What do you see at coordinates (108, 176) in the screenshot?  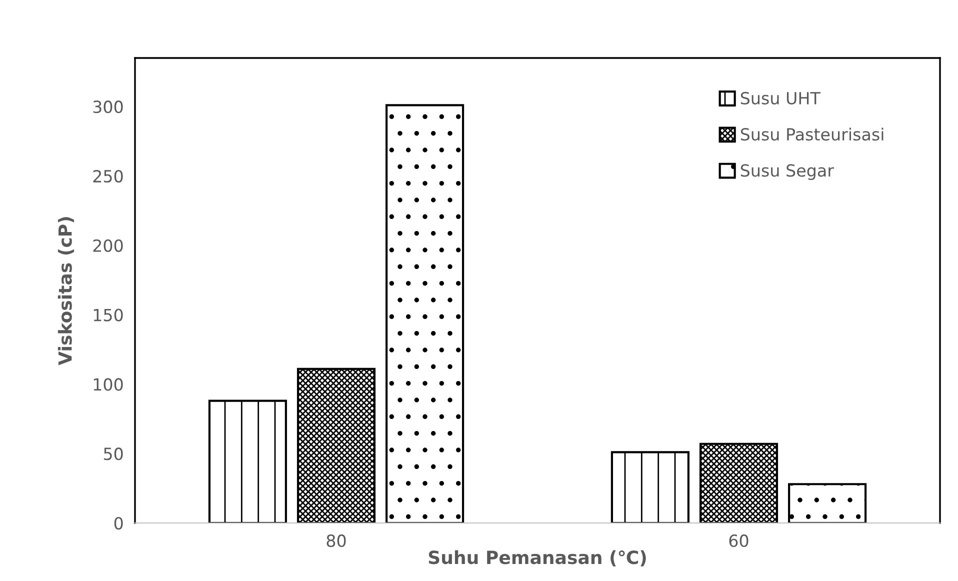 I see `y-tick-label: 250` at bounding box center [108, 176].